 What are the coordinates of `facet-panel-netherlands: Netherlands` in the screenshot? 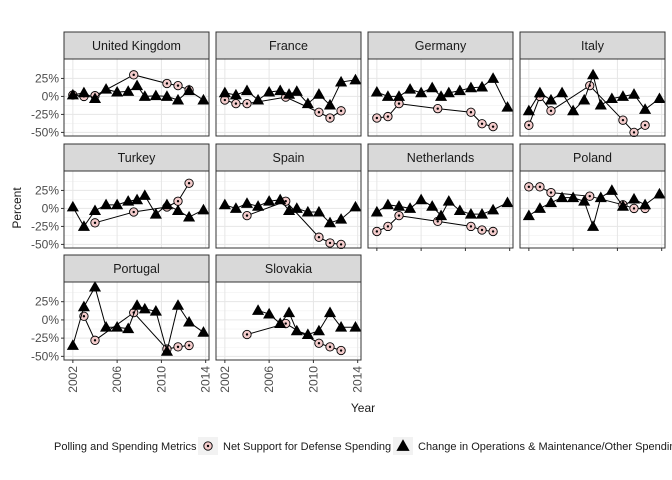 It's located at (440, 196).